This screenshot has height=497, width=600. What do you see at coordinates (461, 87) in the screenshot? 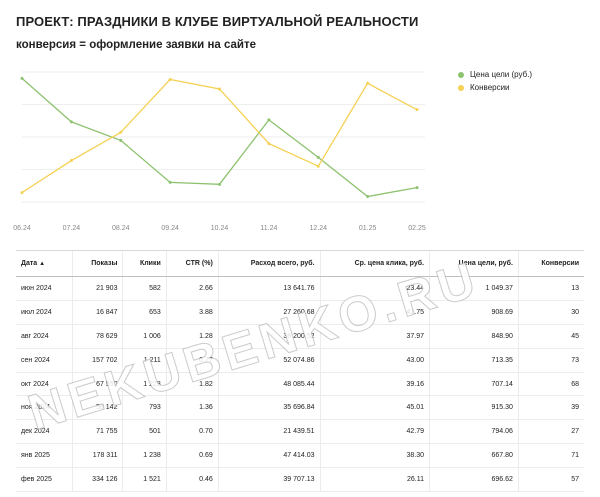
I see `legend-dot-conversions` at bounding box center [461, 87].